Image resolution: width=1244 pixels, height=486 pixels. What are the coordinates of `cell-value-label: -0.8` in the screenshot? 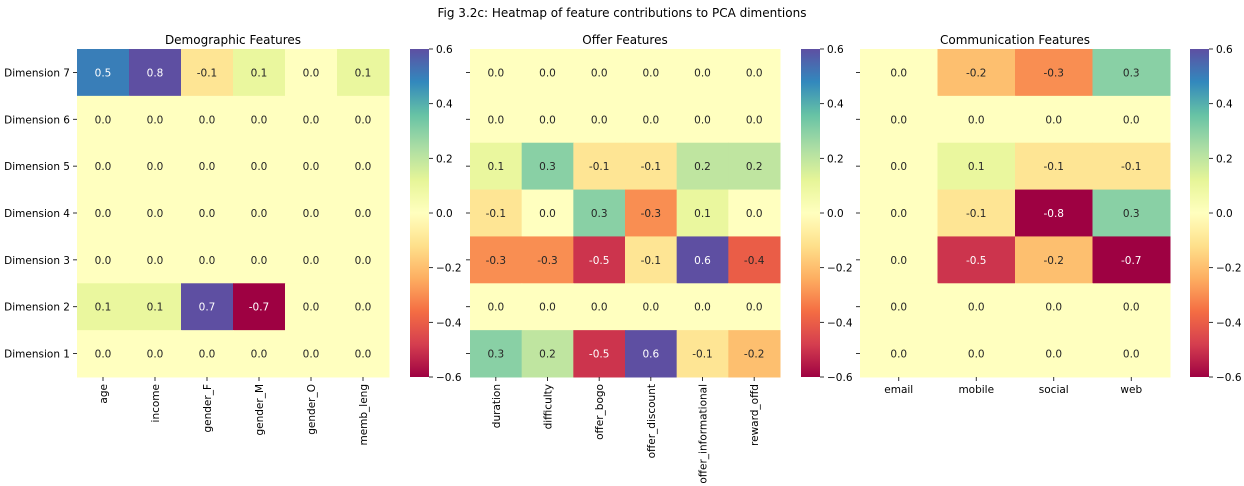 It's located at (1054, 214).